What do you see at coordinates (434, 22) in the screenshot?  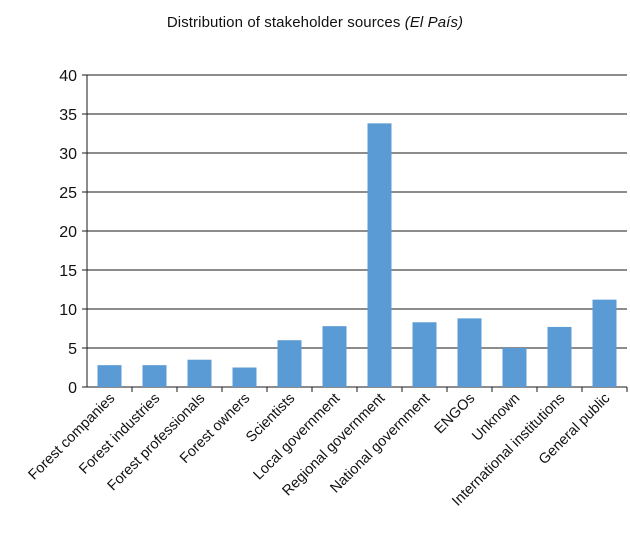 I see `chart-subtitle: (El País)` at bounding box center [434, 22].